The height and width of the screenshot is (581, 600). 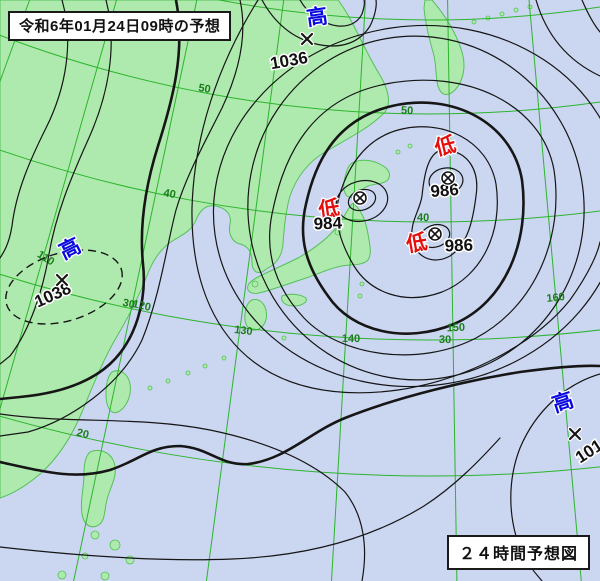 I want to click on graticule-label: 160, so click(x=556, y=298).